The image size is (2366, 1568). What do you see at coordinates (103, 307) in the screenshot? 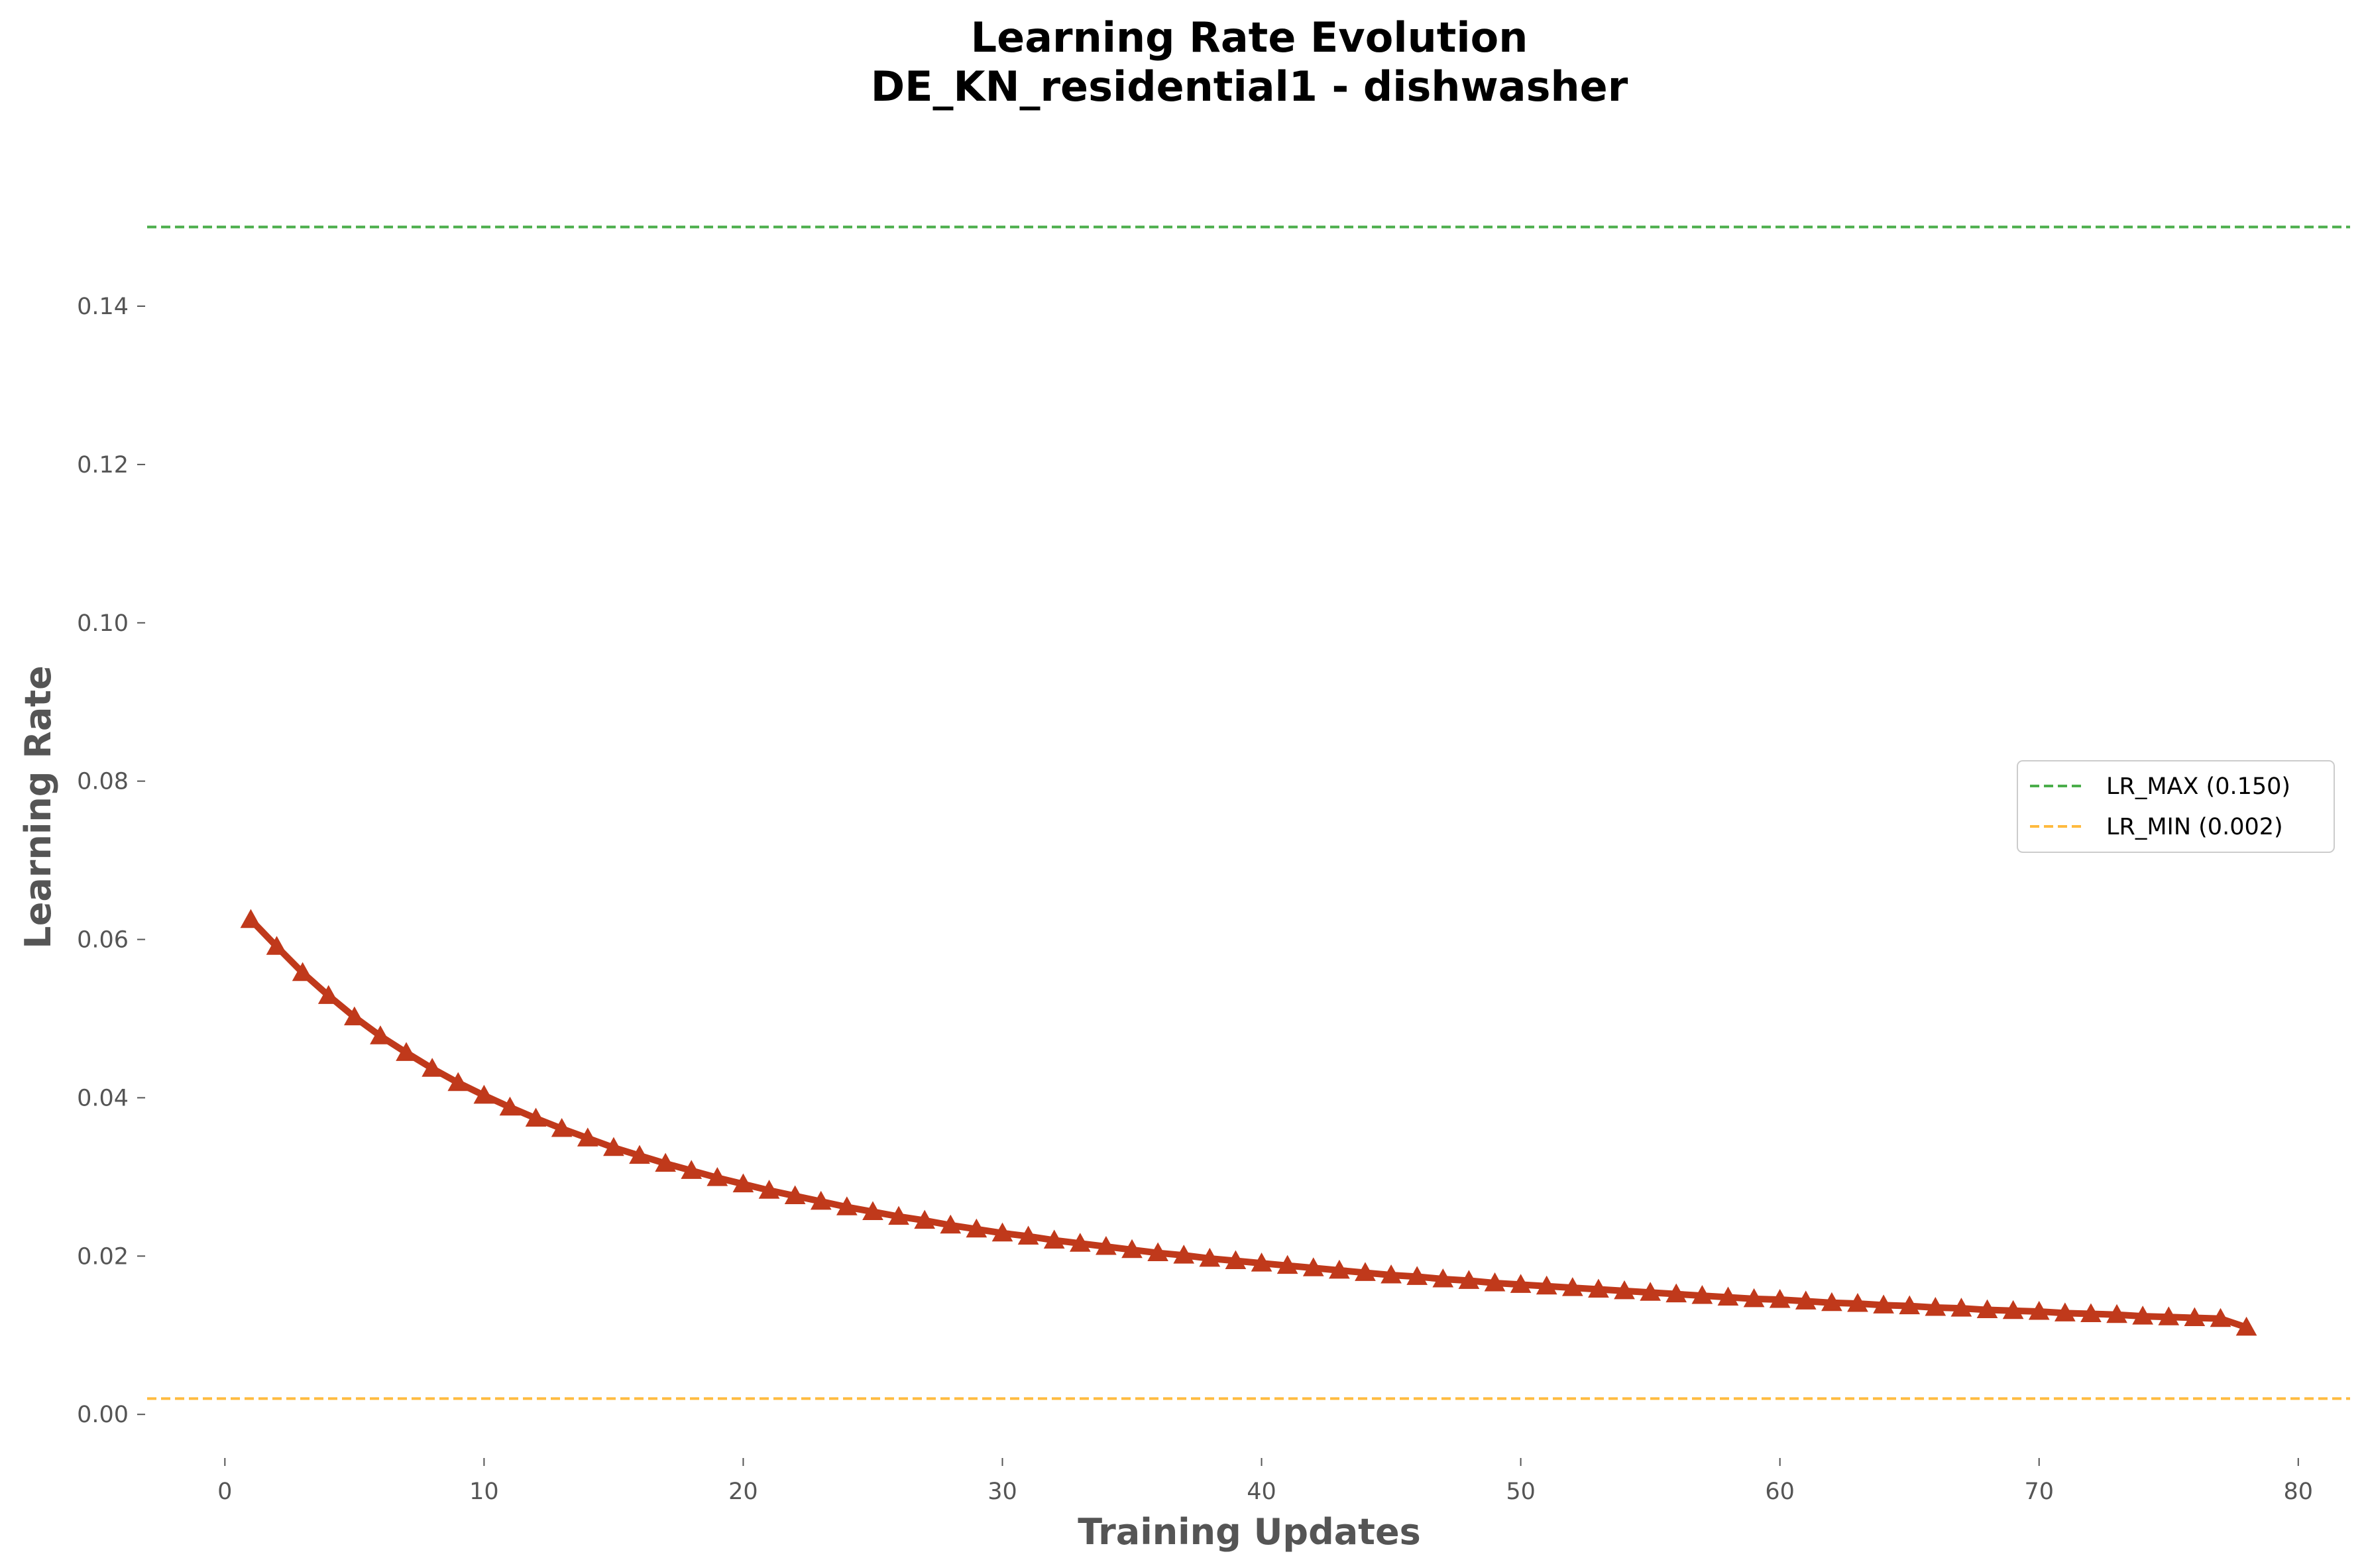
I see `y-tick-label: 0.14` at bounding box center [103, 307].